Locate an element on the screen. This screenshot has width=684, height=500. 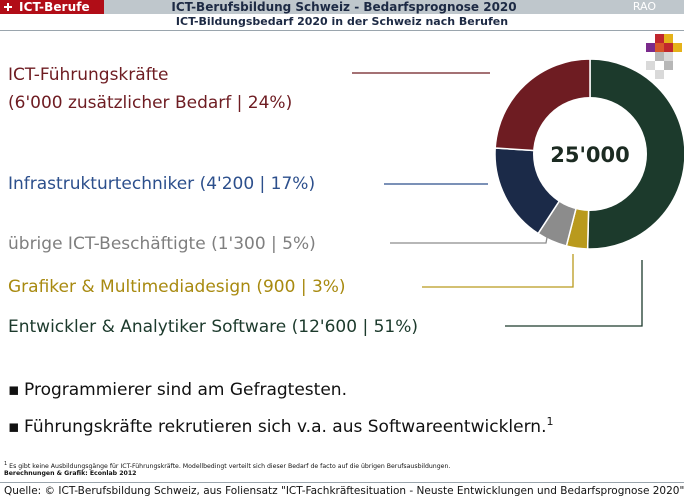
header-bar is located at coordinates (342, 7).